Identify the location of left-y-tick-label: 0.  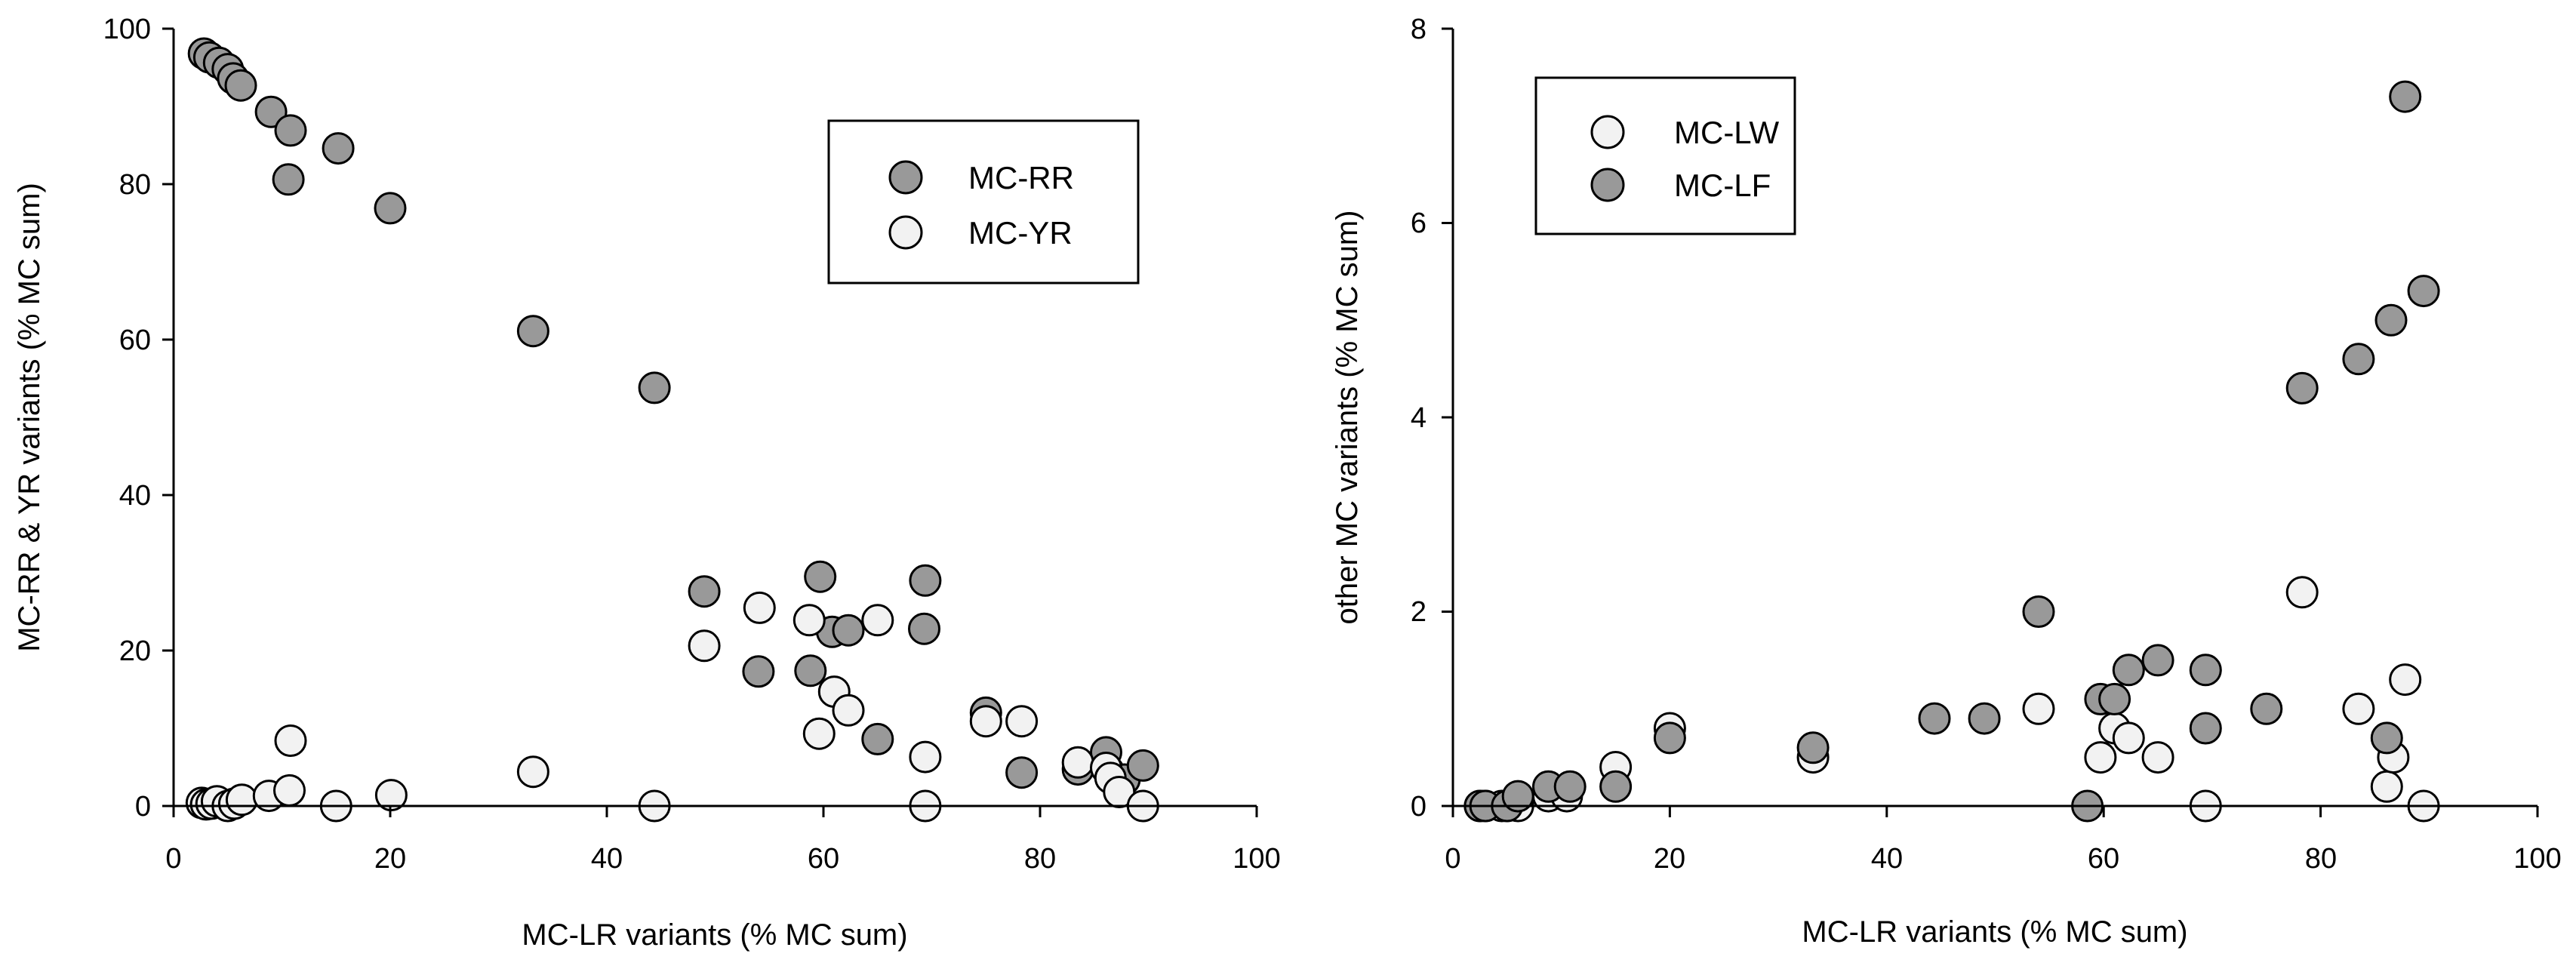
(143, 807).